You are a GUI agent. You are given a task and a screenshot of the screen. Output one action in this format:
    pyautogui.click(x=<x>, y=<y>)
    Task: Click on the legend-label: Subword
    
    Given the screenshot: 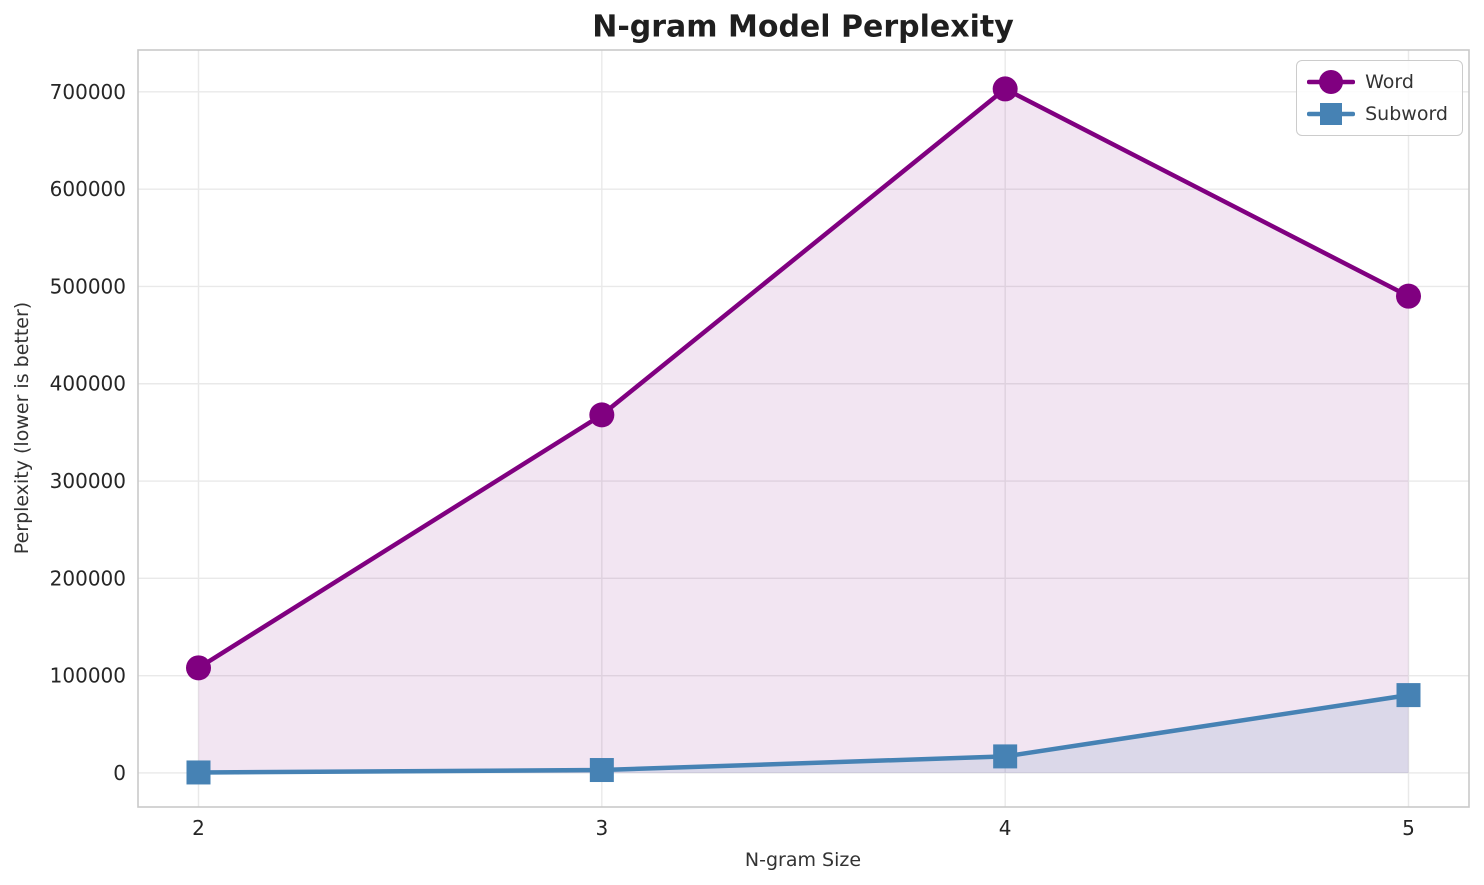 What is the action you would take?
    pyautogui.click(x=1406, y=114)
    